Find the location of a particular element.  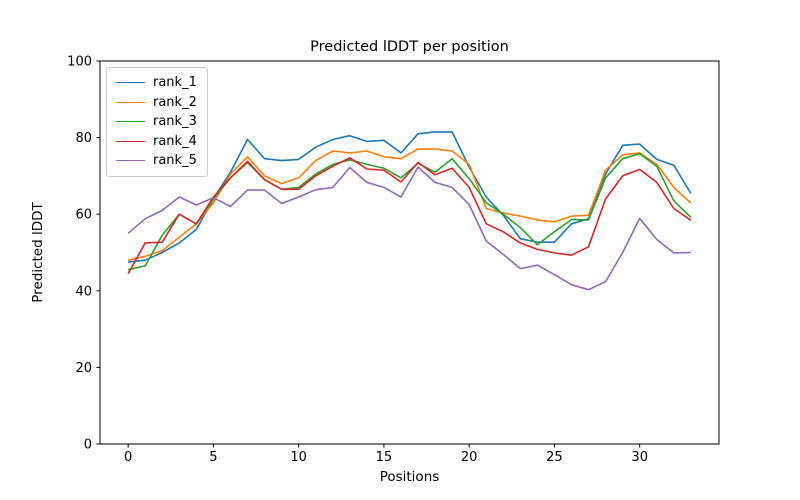

x-tick-label: 30 is located at coordinates (639, 457).